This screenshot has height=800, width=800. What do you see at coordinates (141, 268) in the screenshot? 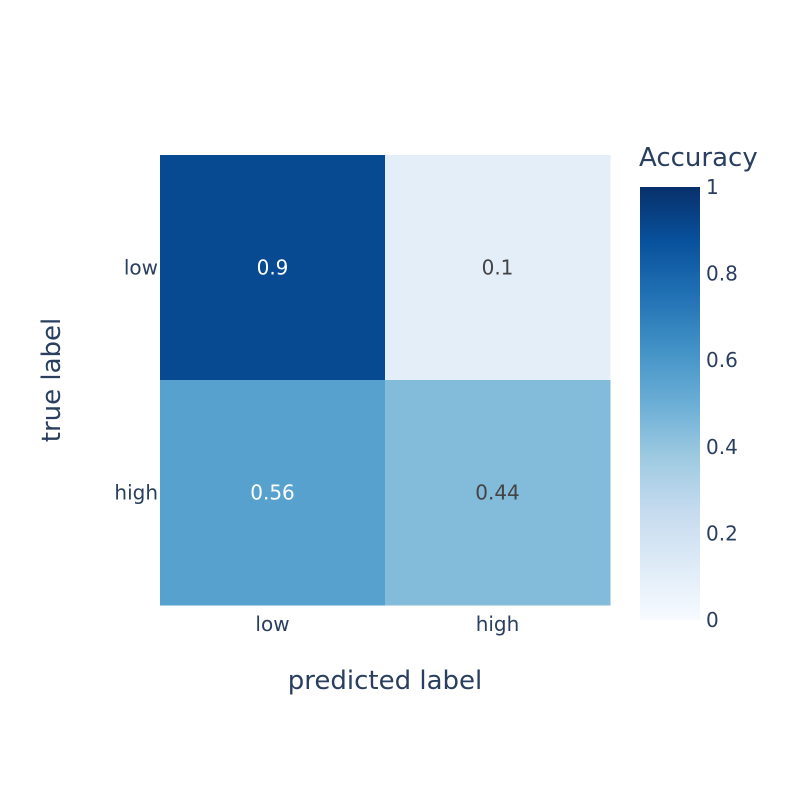
I see `y-tick-label: low` at bounding box center [141, 268].